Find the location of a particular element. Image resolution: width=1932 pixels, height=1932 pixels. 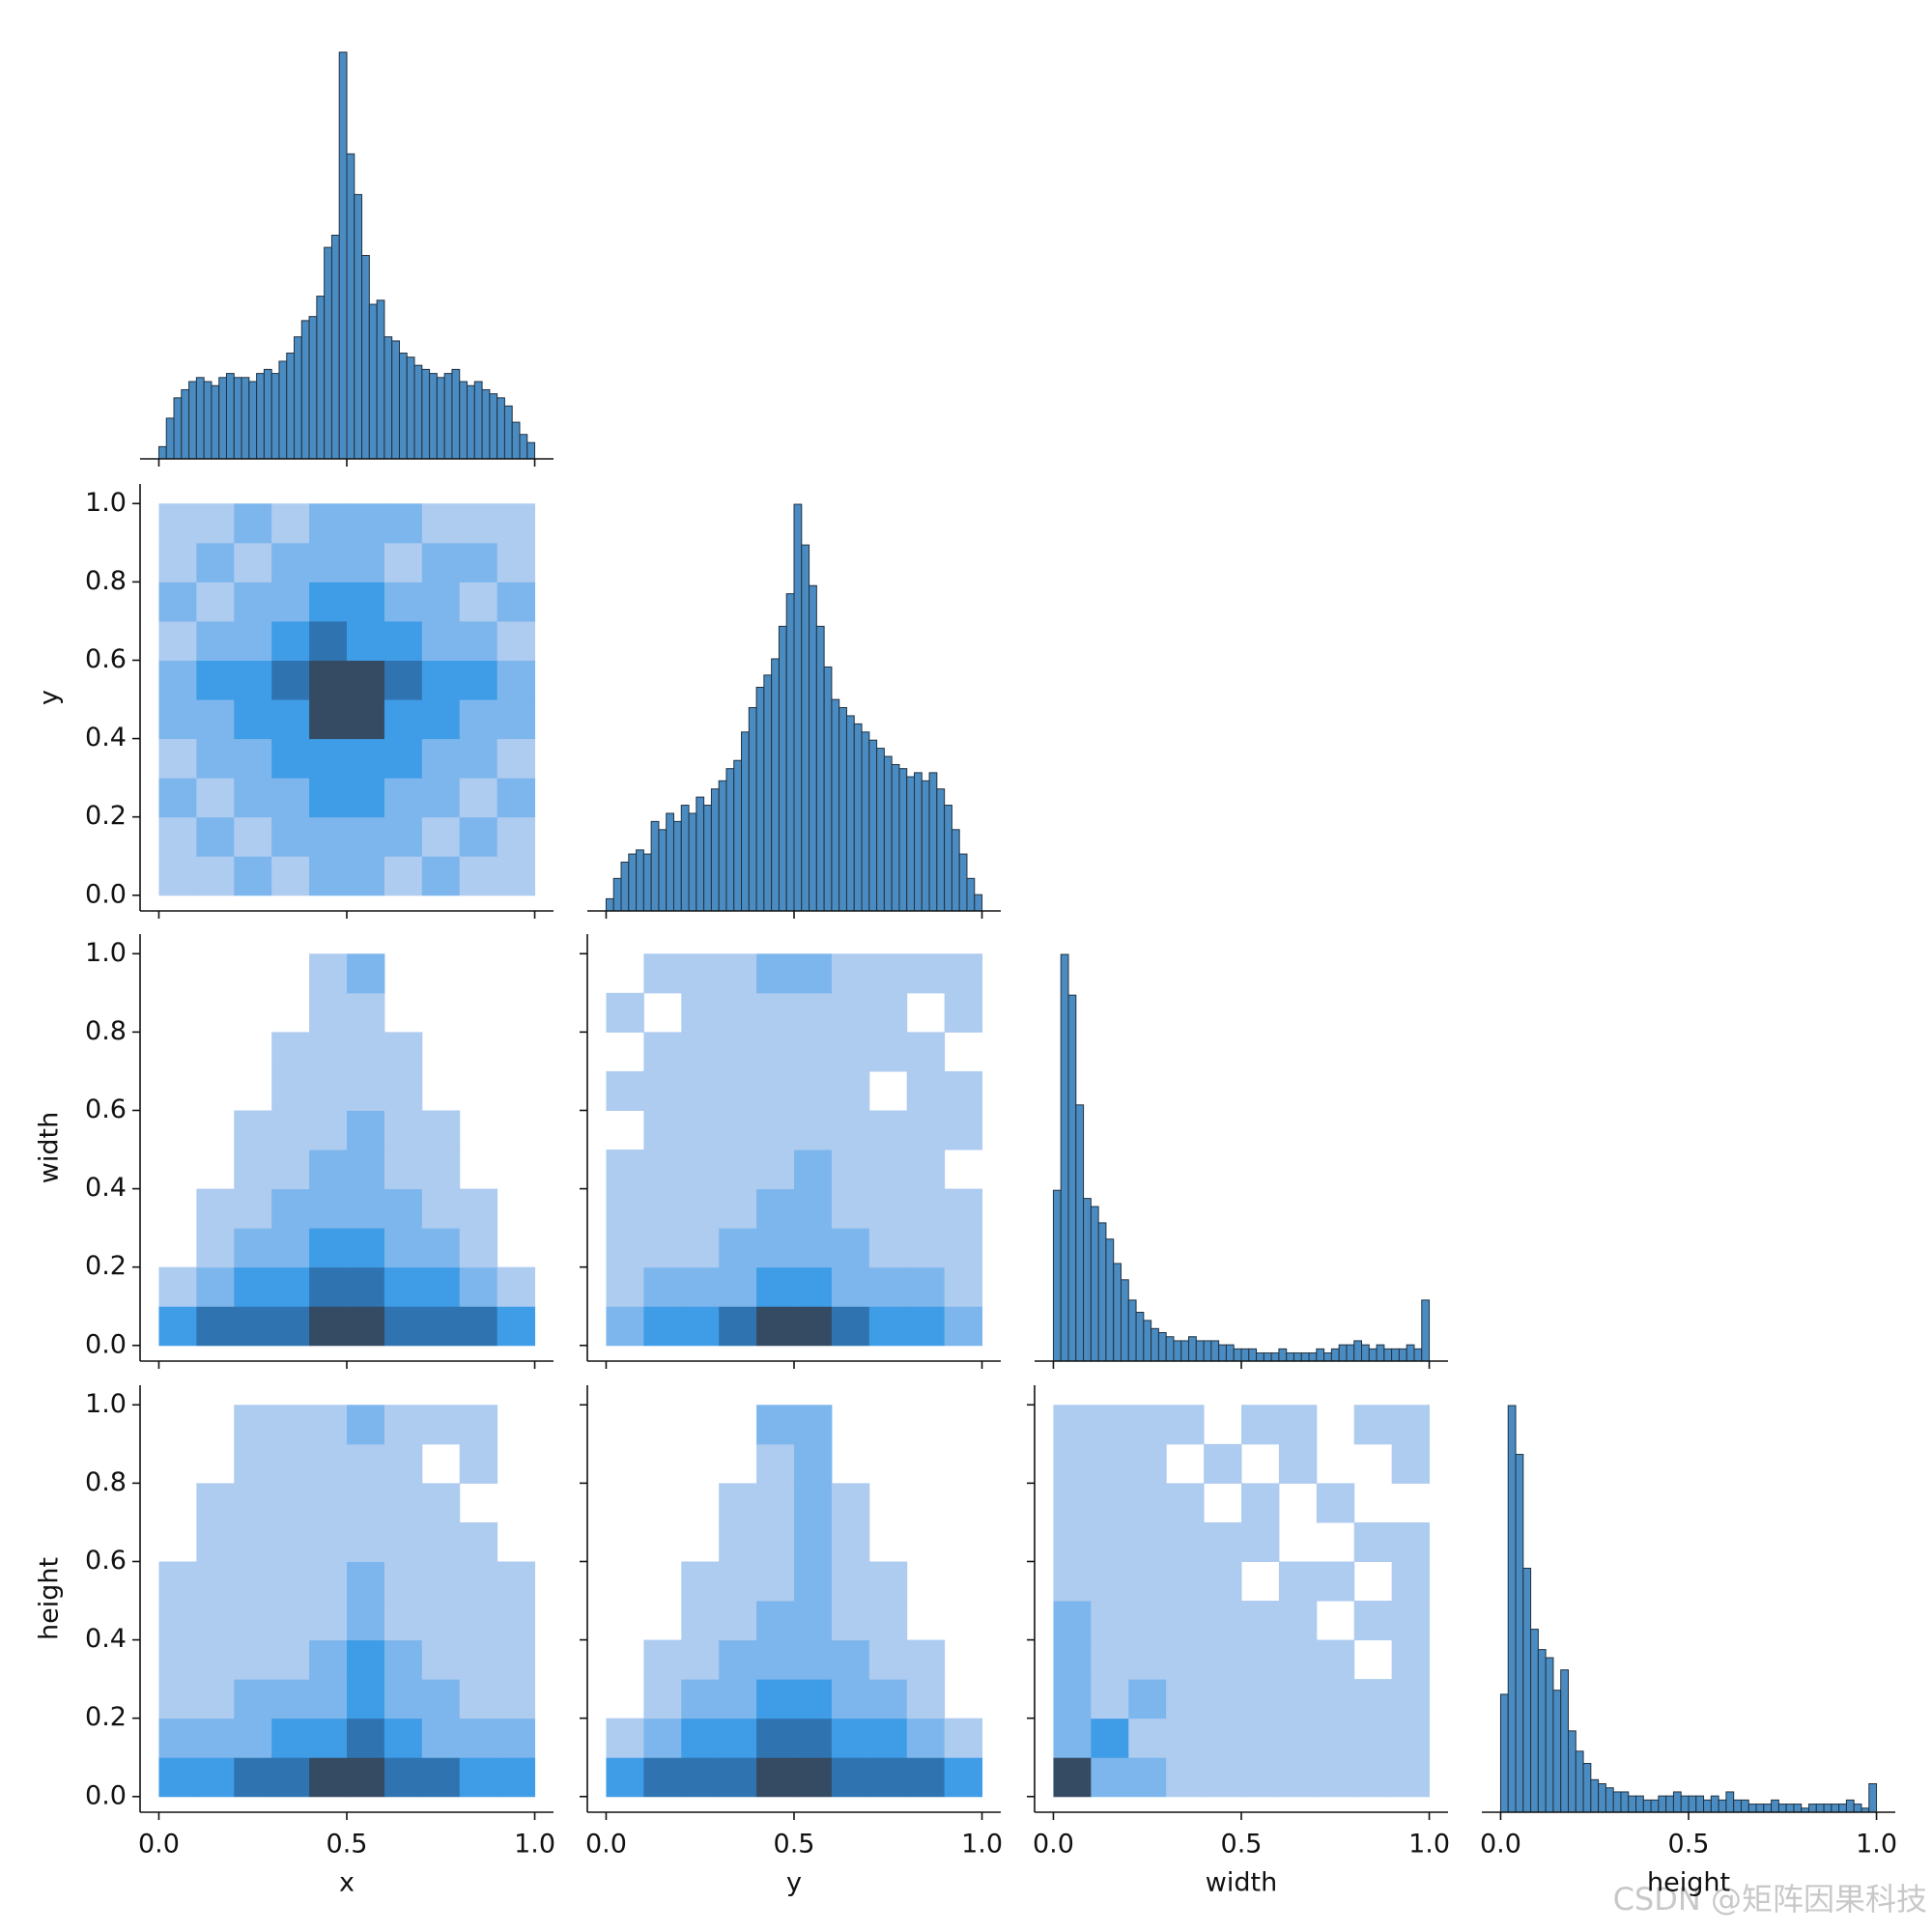

y-tick-label: 0.8 is located at coordinates (106, 581).